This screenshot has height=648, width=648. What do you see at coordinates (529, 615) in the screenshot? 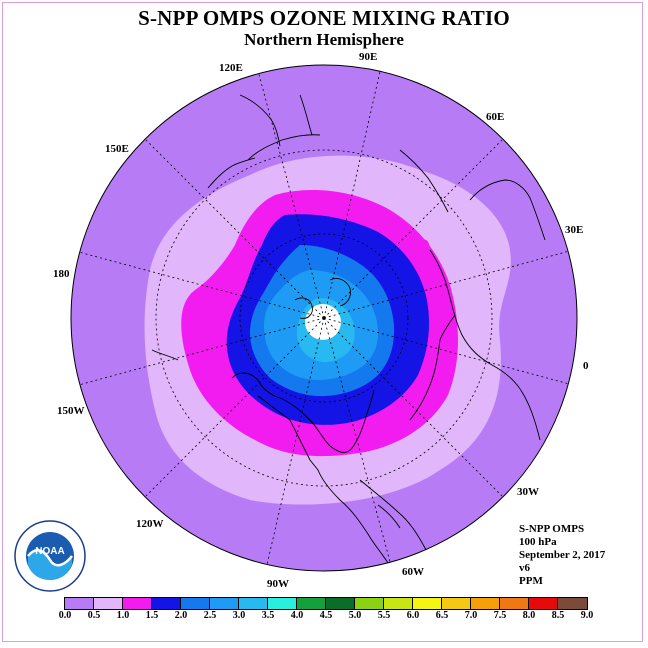
I see `colorbar-tick-label: 8.0` at bounding box center [529, 615].